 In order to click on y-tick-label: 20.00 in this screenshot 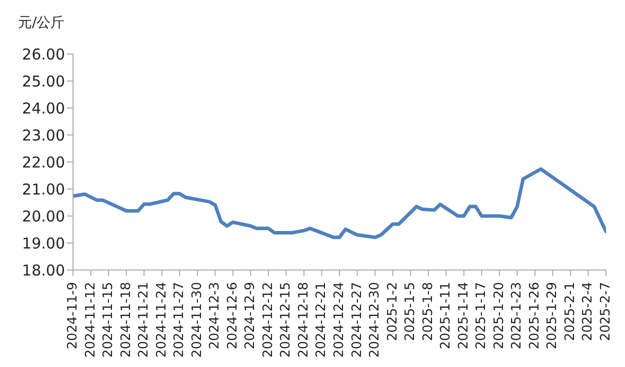, I will do `click(43, 216)`.